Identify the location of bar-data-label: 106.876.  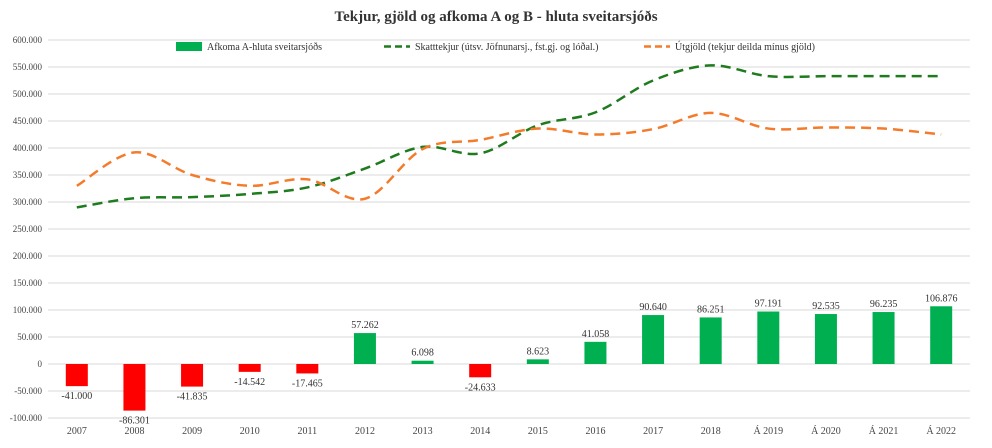
(941, 298).